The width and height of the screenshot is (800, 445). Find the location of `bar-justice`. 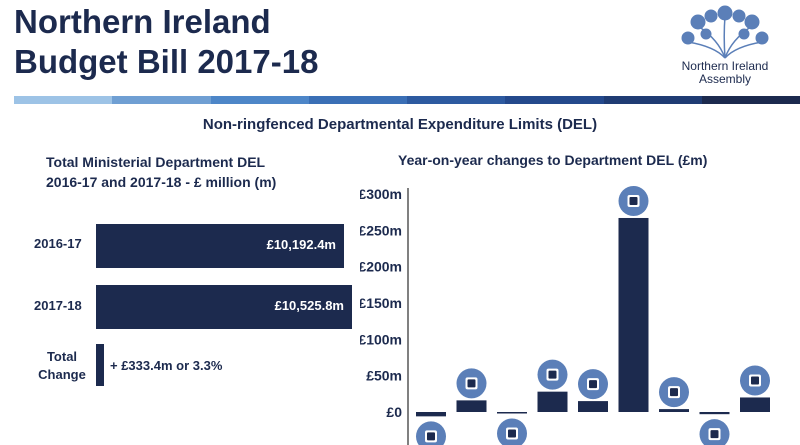

bar-justice is located at coordinates (714, 413).